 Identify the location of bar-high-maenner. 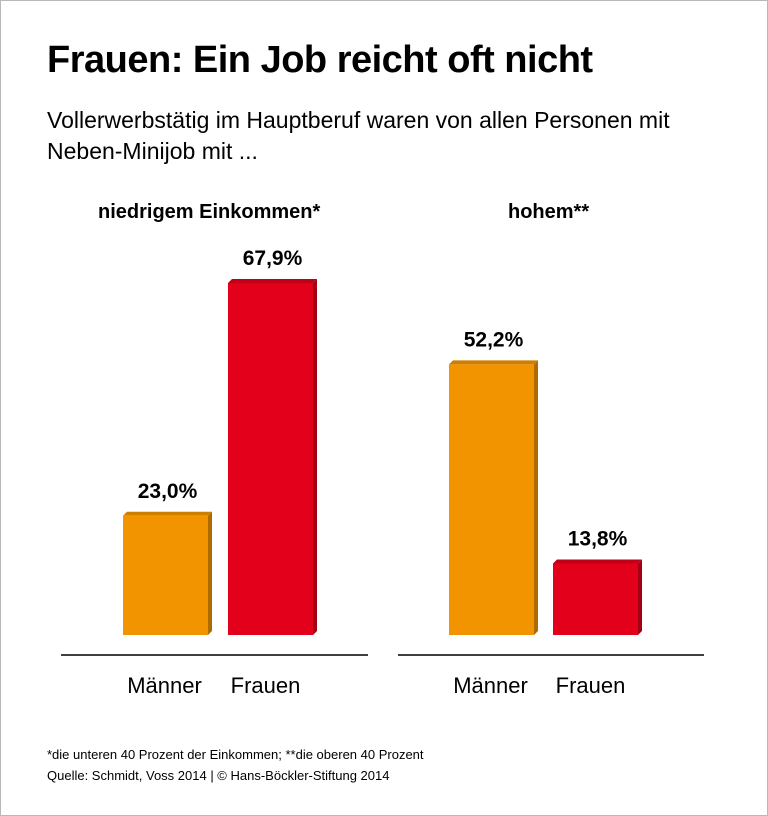
(491, 499).